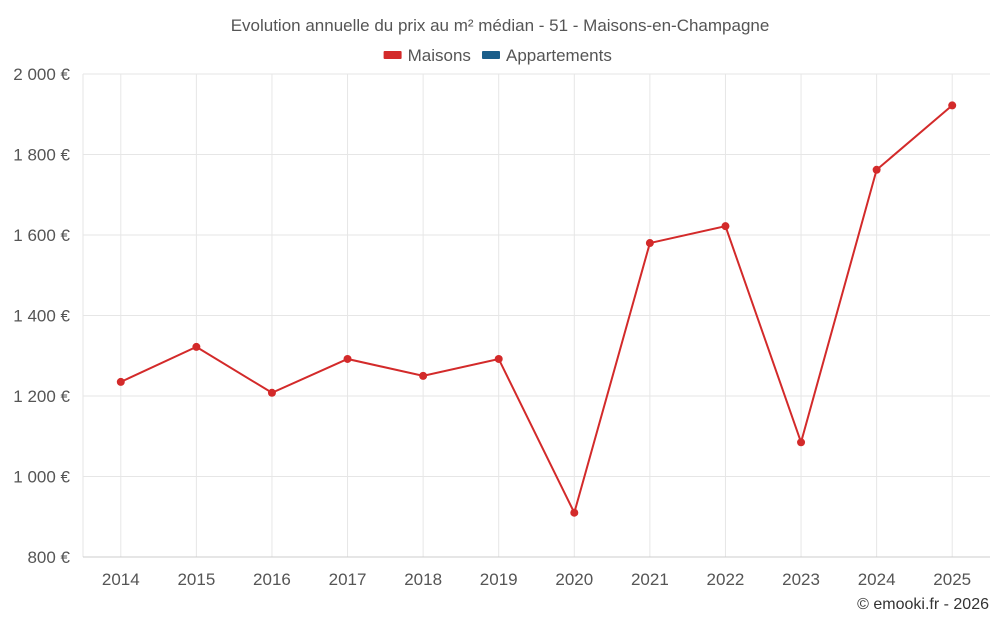  I want to click on y-tick-label: 1 800 €, so click(41, 155).